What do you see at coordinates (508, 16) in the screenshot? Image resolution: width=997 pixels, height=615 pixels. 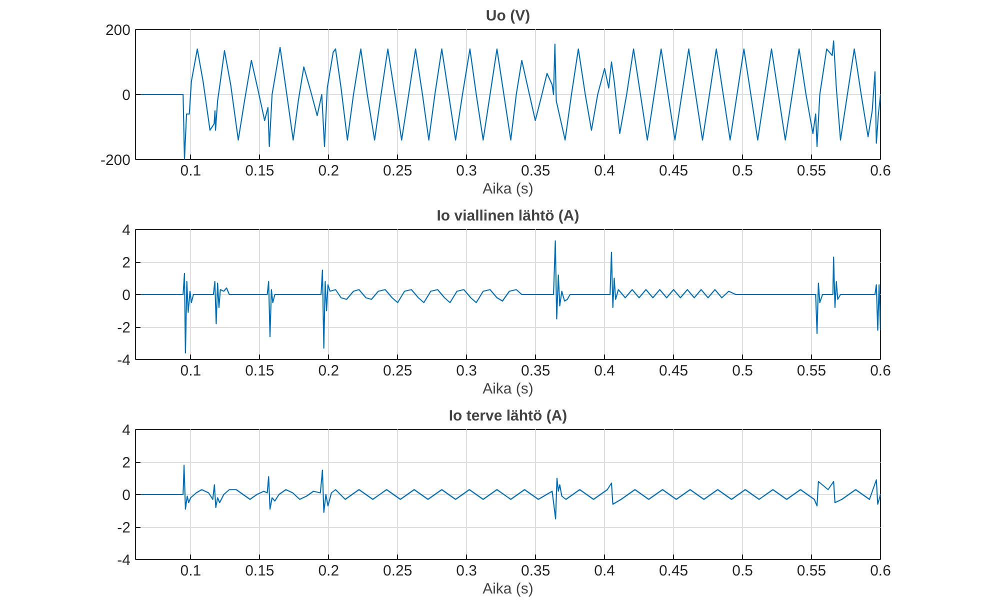 I see `chart-title: Uo (V)` at bounding box center [508, 16].